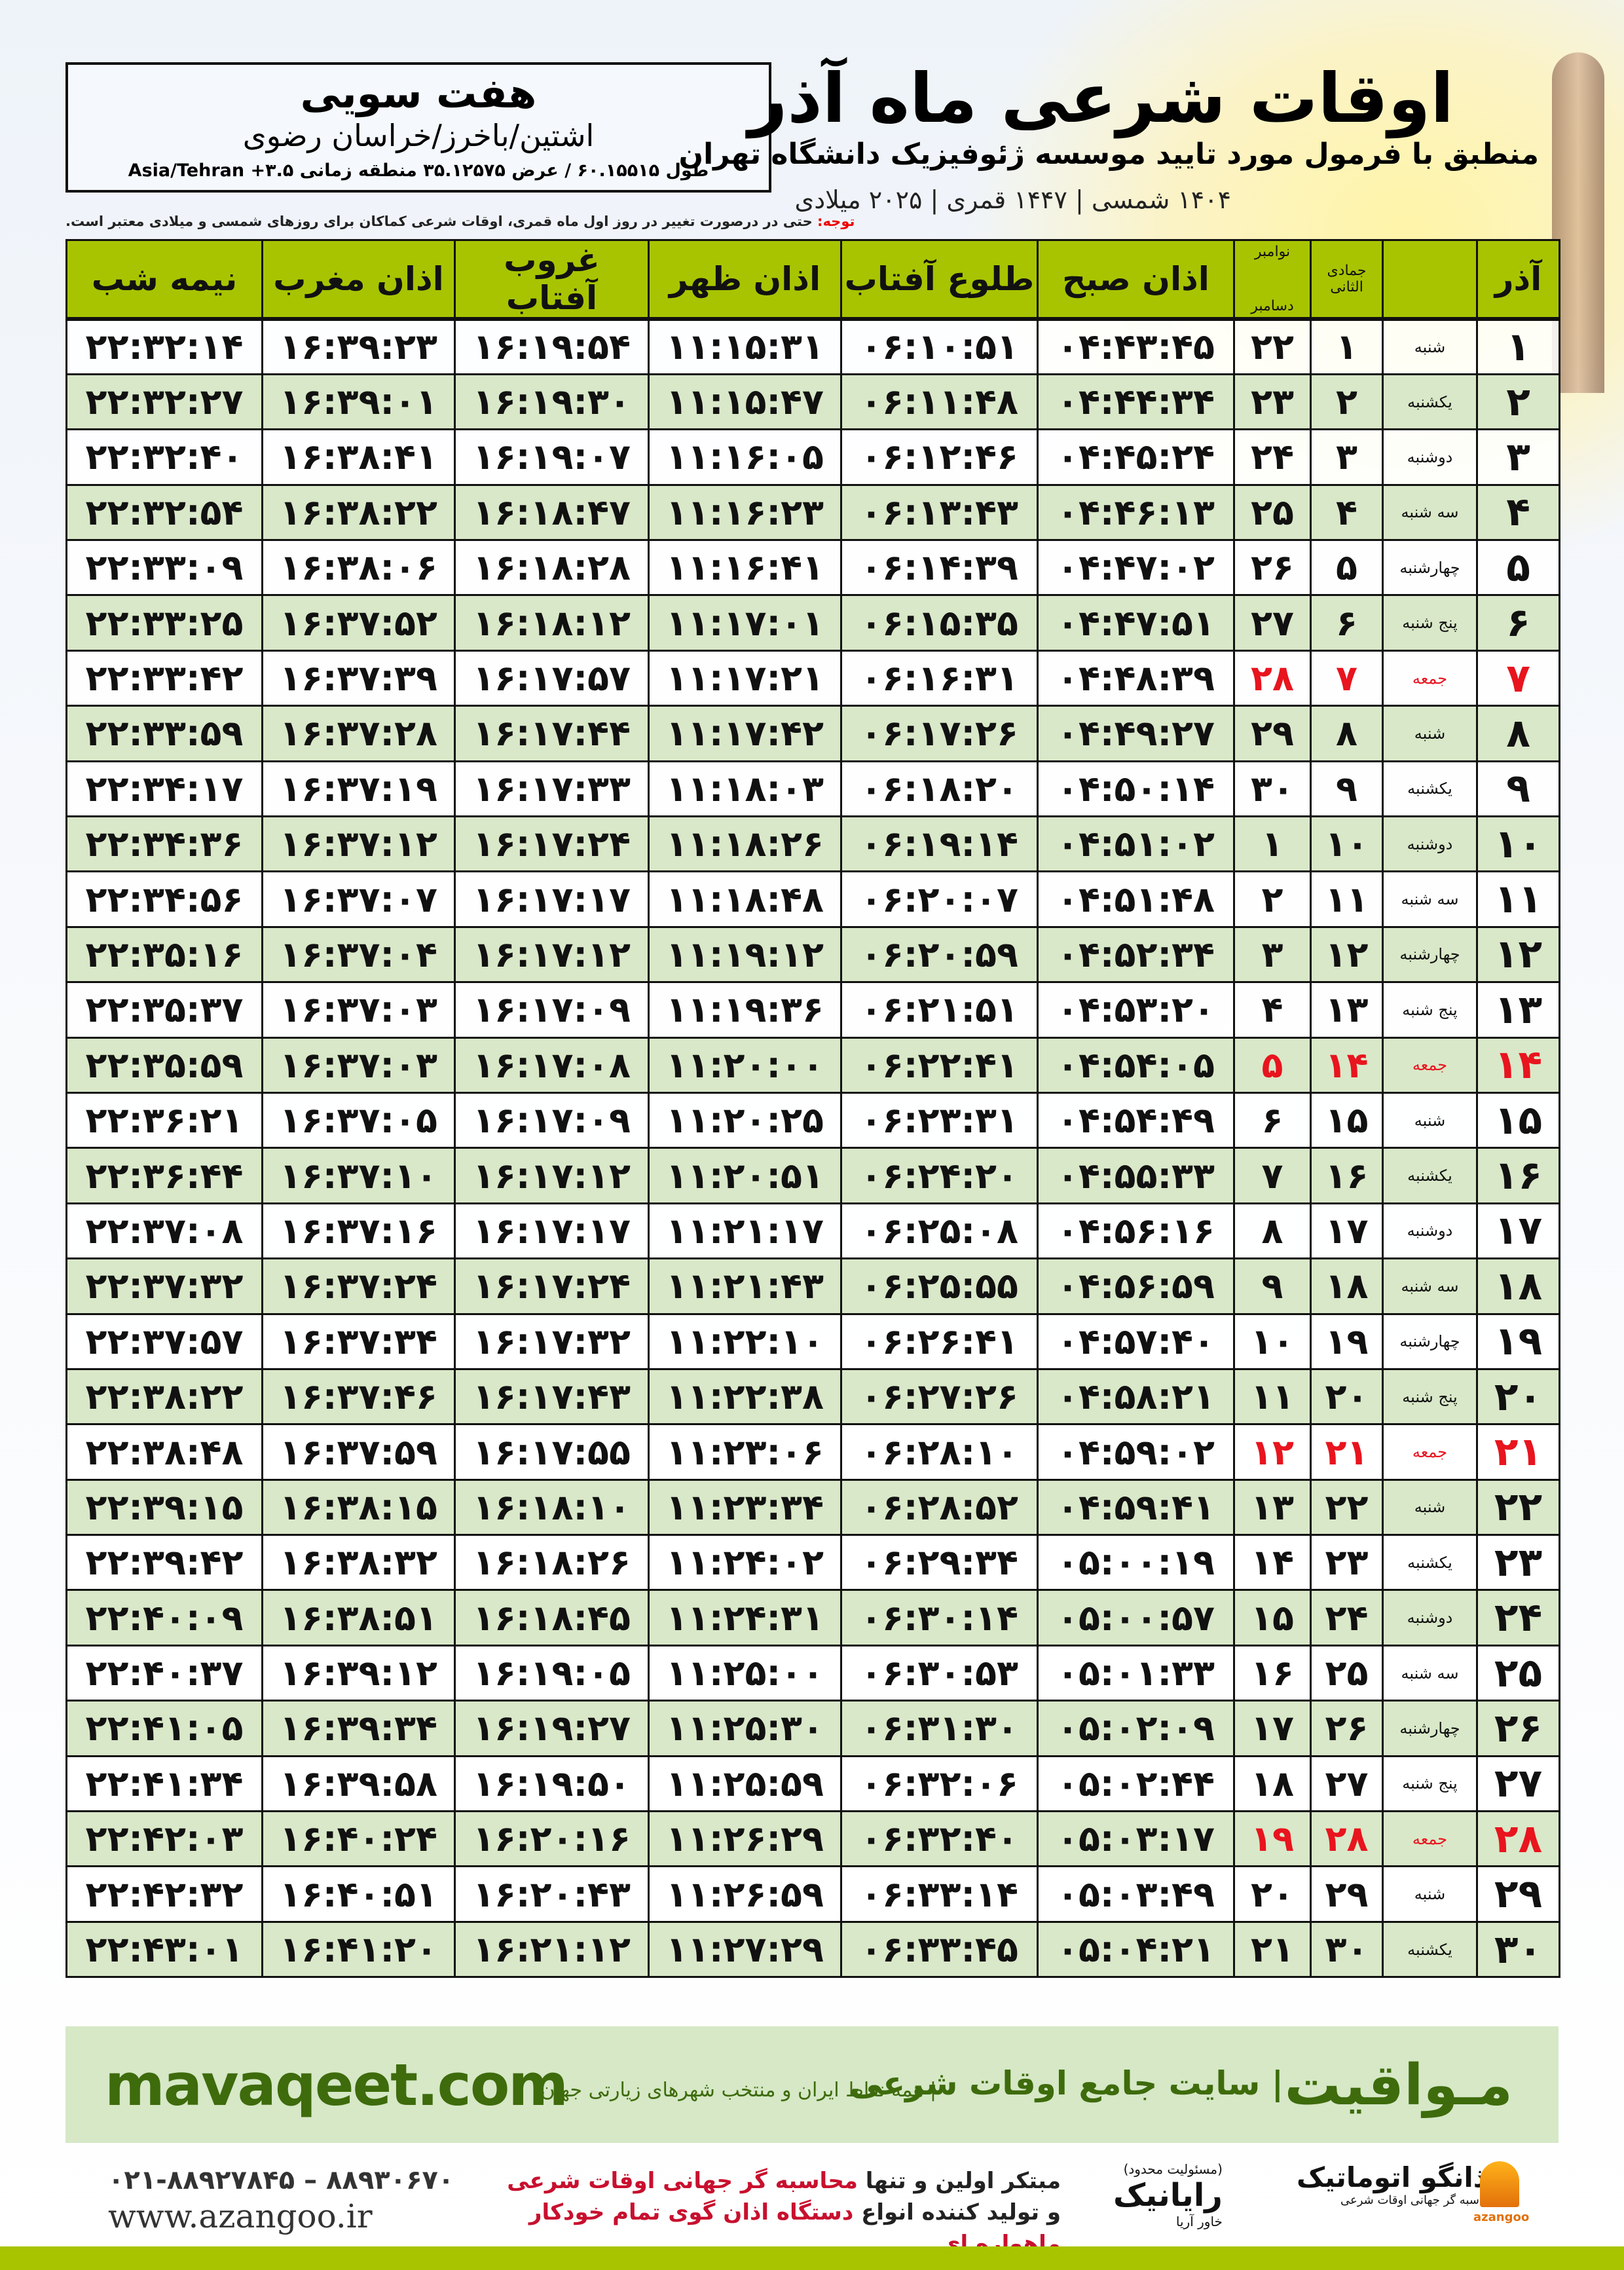 The height and width of the screenshot is (2270, 1624). Describe the element at coordinates (1272, 1120) in the screenshot. I see `cell-gregorian: ۶` at that location.